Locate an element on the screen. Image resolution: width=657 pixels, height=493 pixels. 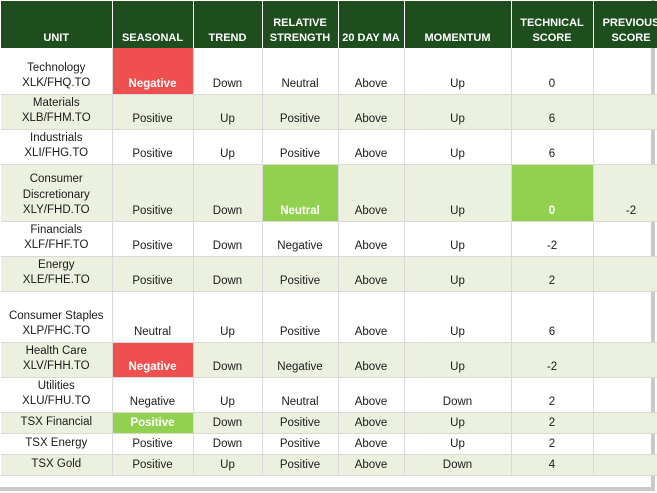
cell-prev: -2 is located at coordinates (625, 193).